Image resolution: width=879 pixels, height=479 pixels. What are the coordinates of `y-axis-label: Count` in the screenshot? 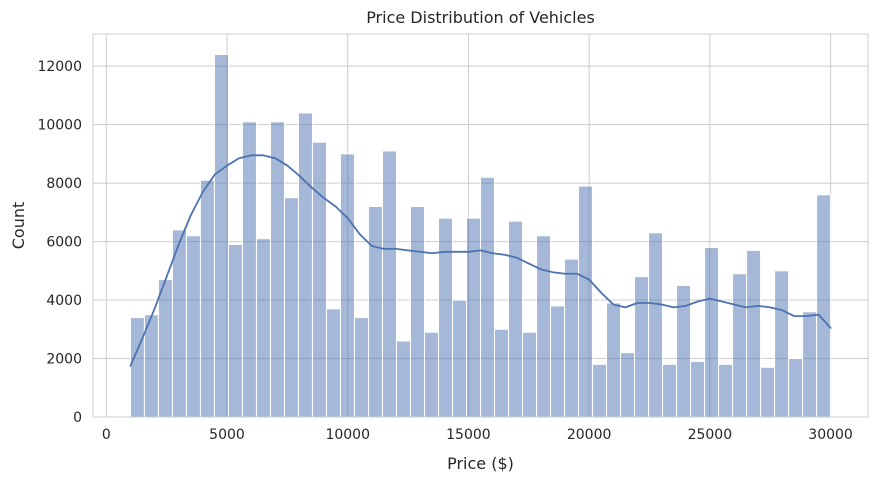 It's located at (18, 226).